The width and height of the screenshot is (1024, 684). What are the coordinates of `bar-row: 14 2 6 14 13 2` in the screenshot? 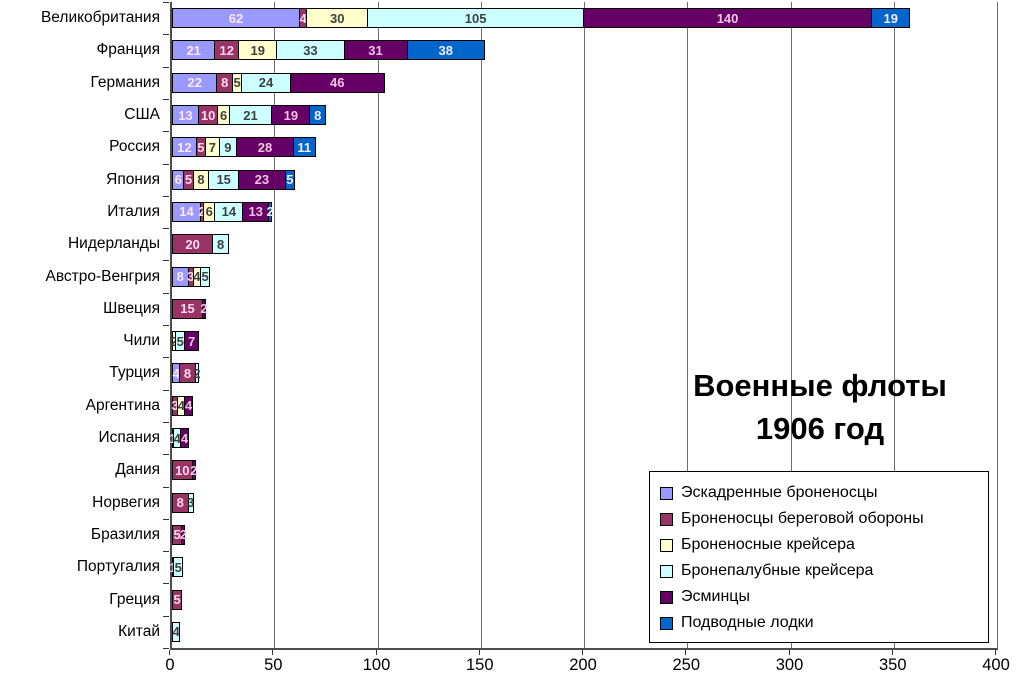 It's located at (223, 211).